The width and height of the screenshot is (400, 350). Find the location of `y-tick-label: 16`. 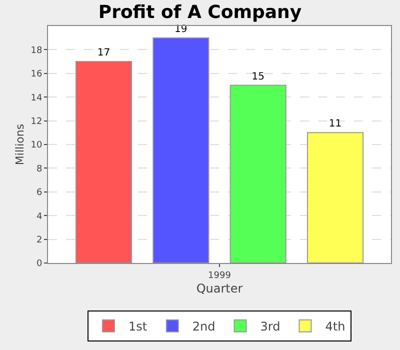

y-tick-label: 16 is located at coordinates (36, 75).